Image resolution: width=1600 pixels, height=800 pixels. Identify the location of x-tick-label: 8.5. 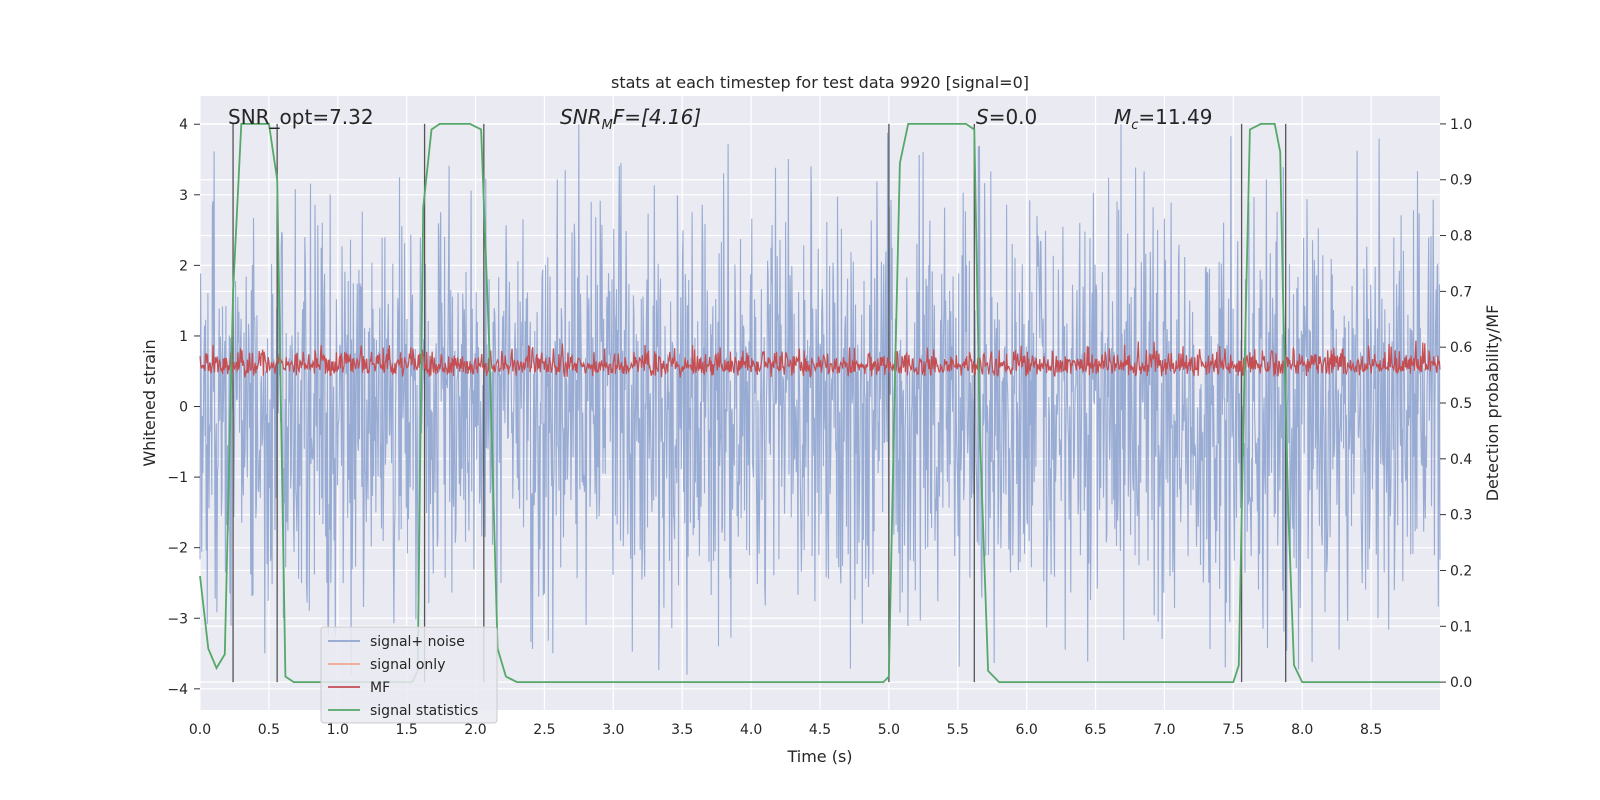
(1371, 730).